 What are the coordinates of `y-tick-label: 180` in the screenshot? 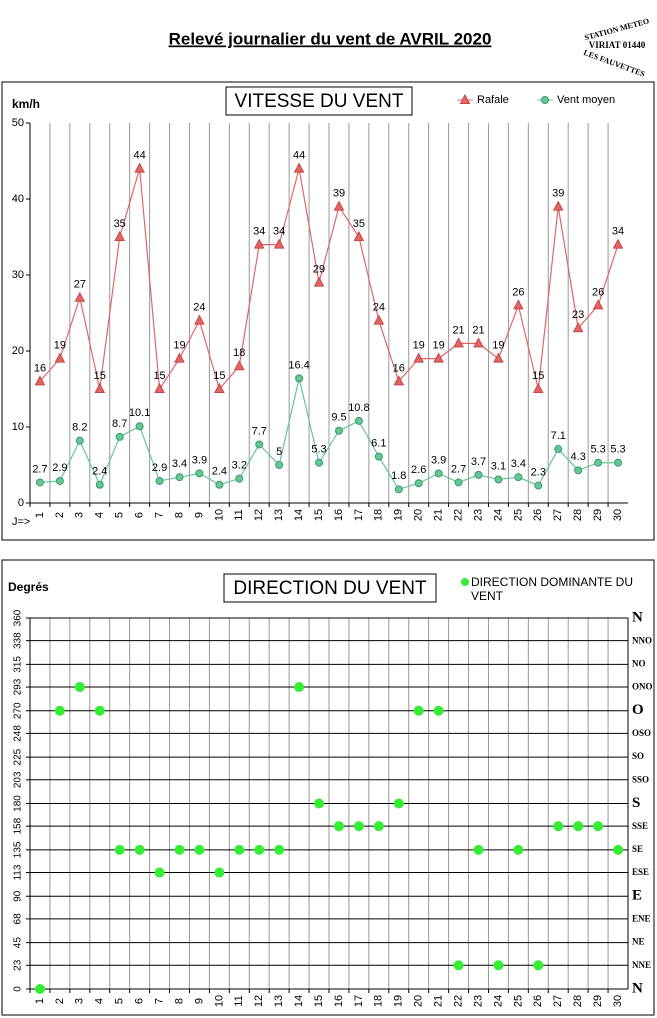 It's located at (18, 803).